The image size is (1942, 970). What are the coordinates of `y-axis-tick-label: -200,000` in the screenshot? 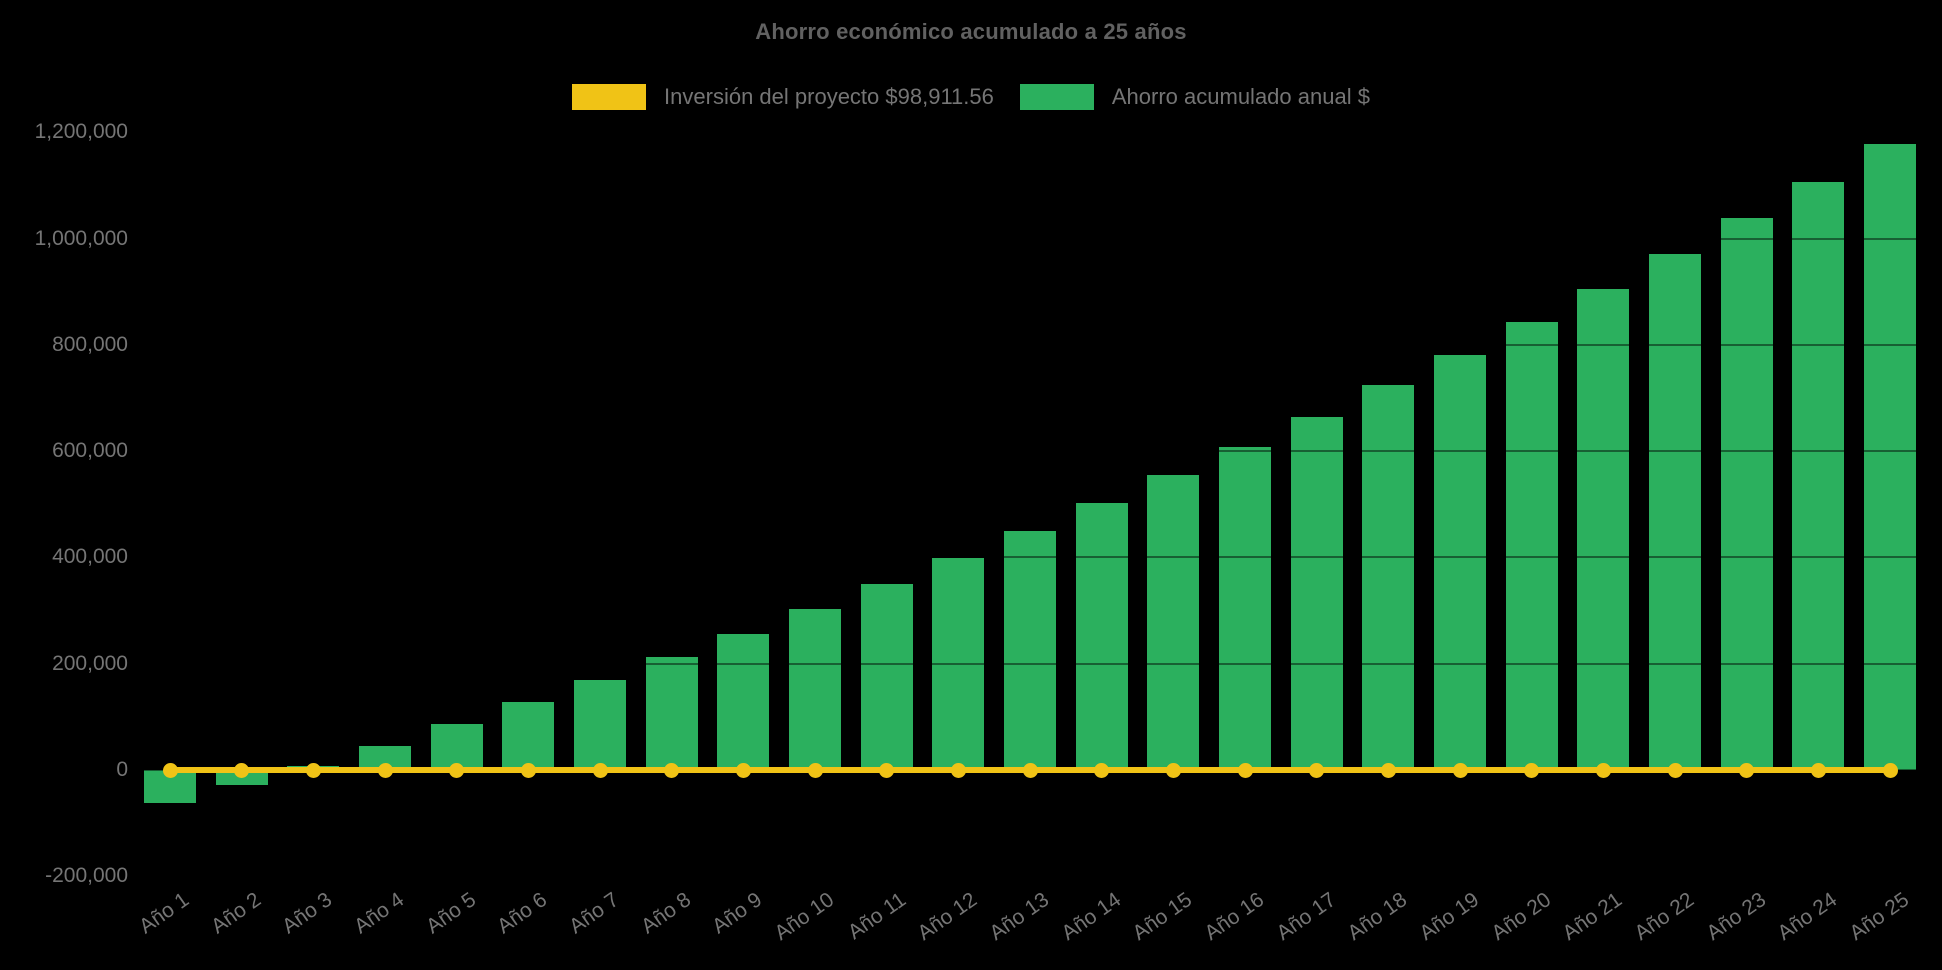 It's located at (86, 876).